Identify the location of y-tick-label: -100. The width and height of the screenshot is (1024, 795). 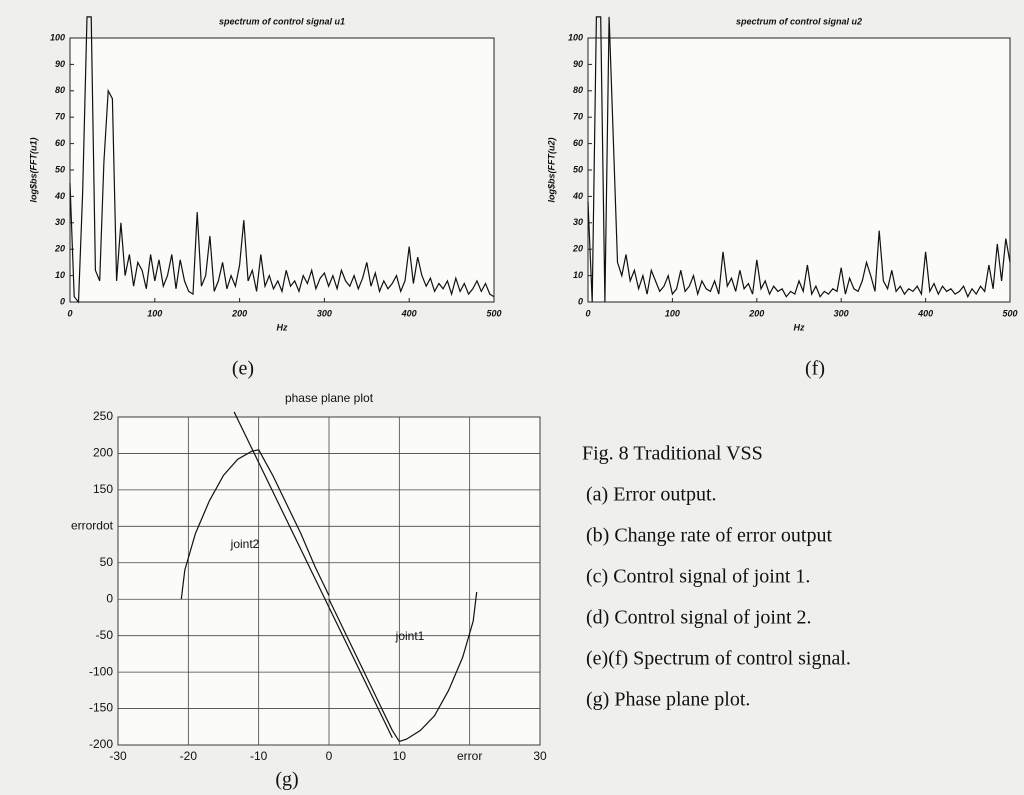
(101, 671).